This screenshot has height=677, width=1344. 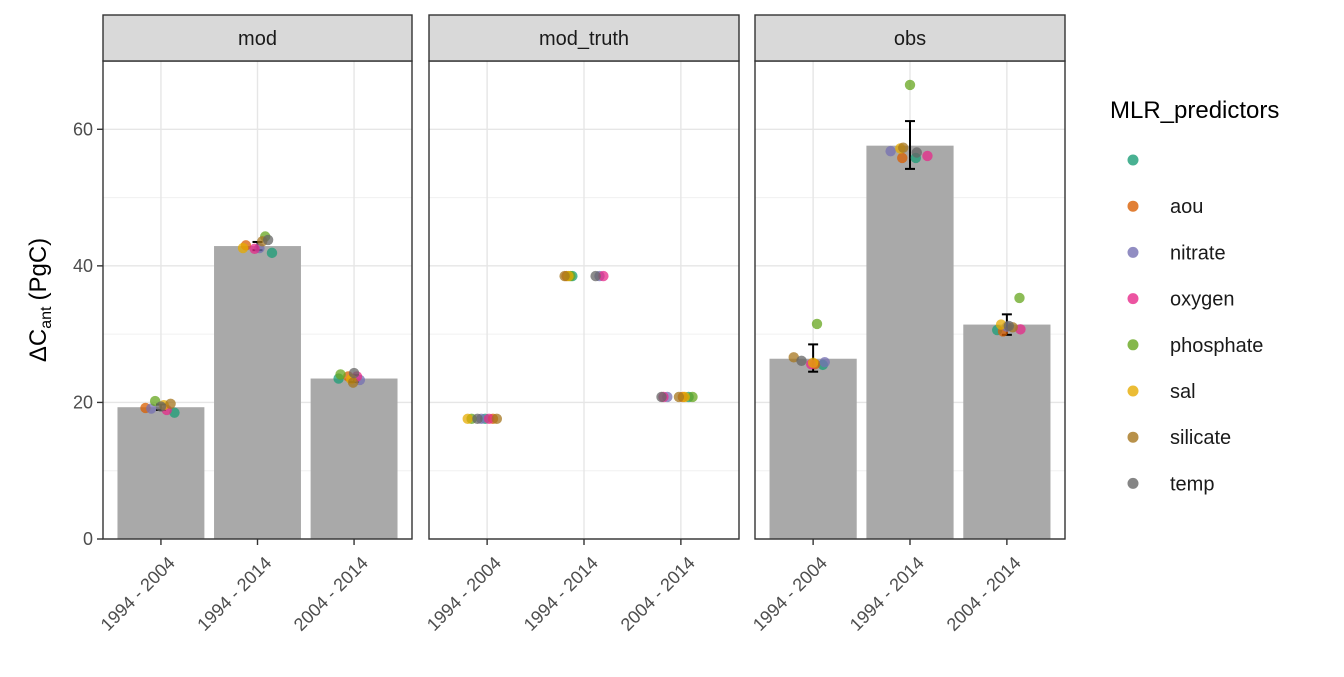 I want to click on point-mod-2-temp, so click(x=354, y=373).